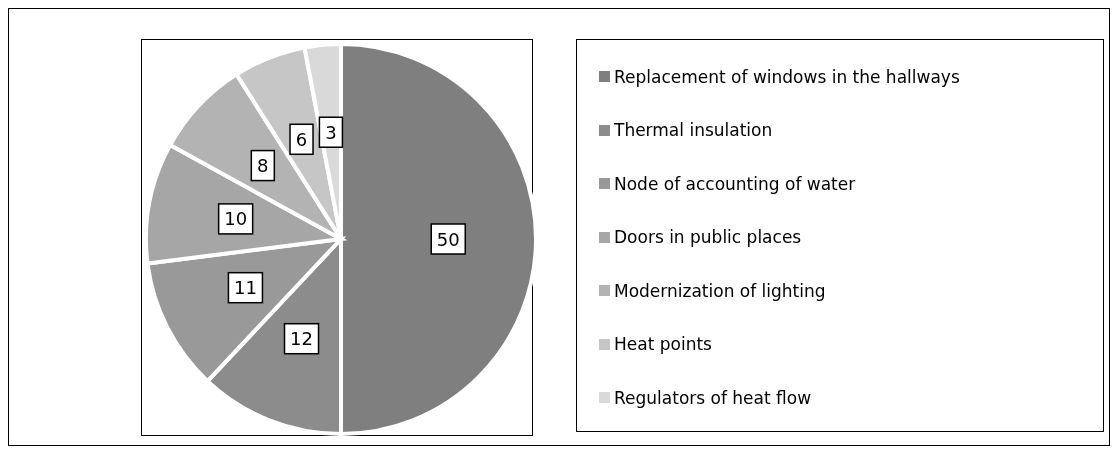 The image size is (1120, 455). Describe the element at coordinates (331, 132) in the screenshot. I see `data-label: 3` at that location.